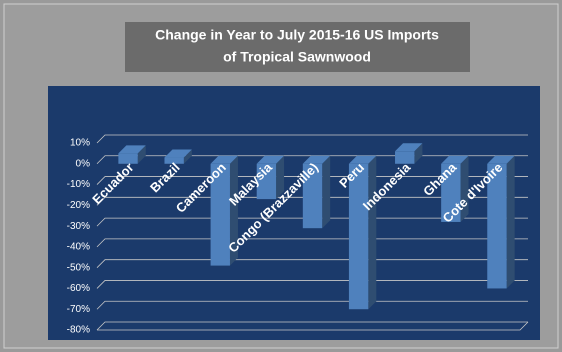 This screenshot has width=562, height=352. Describe the element at coordinates (297, 47) in the screenshot. I see `title-box` at that location.